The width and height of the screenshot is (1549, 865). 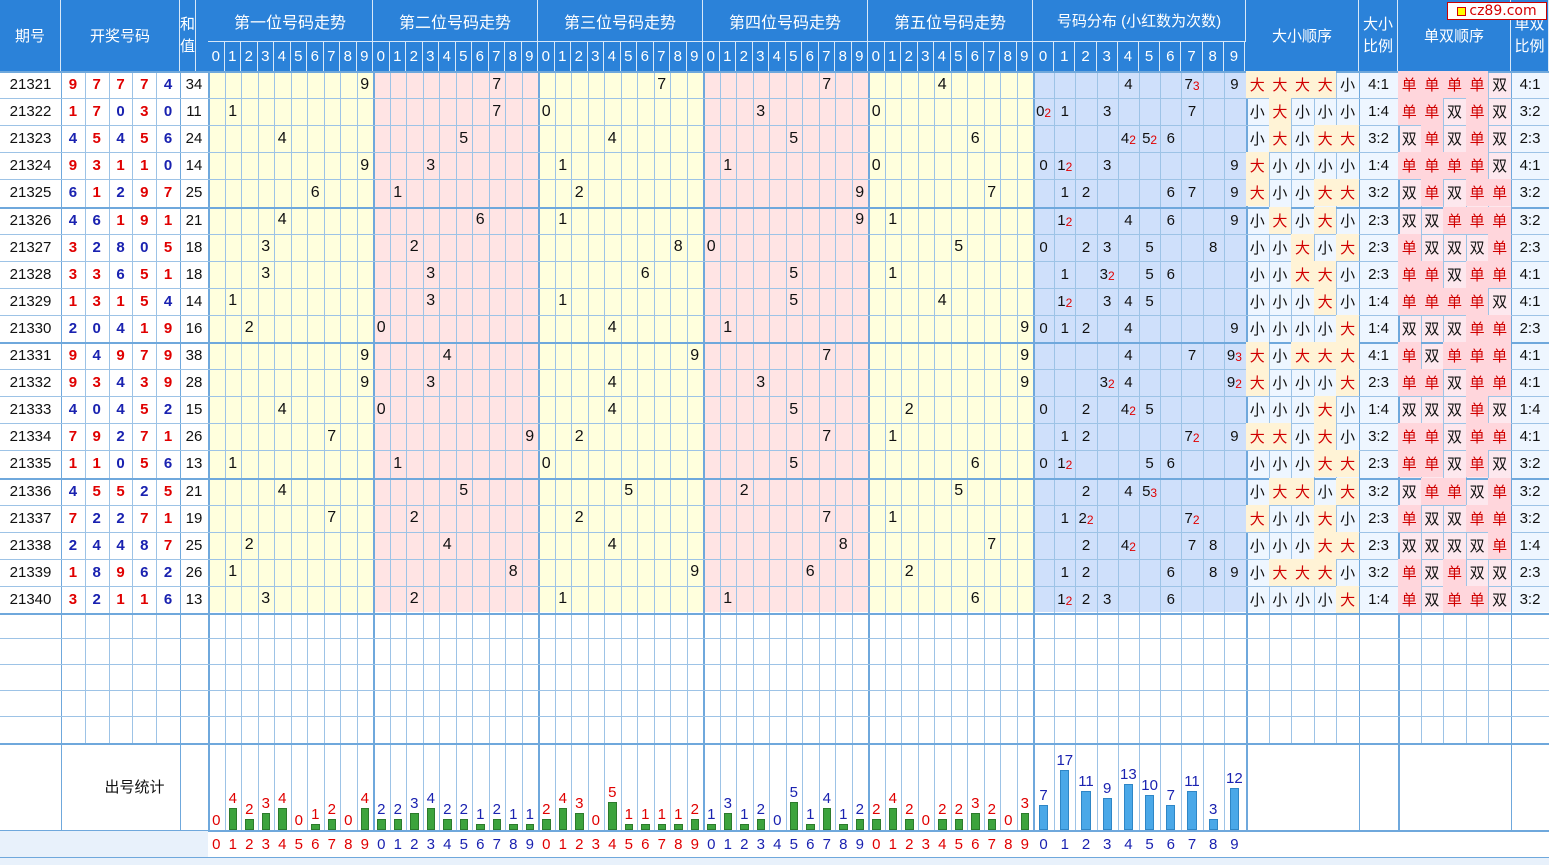 I want to click on distribution-mark: 4, so click(x=1128, y=301).